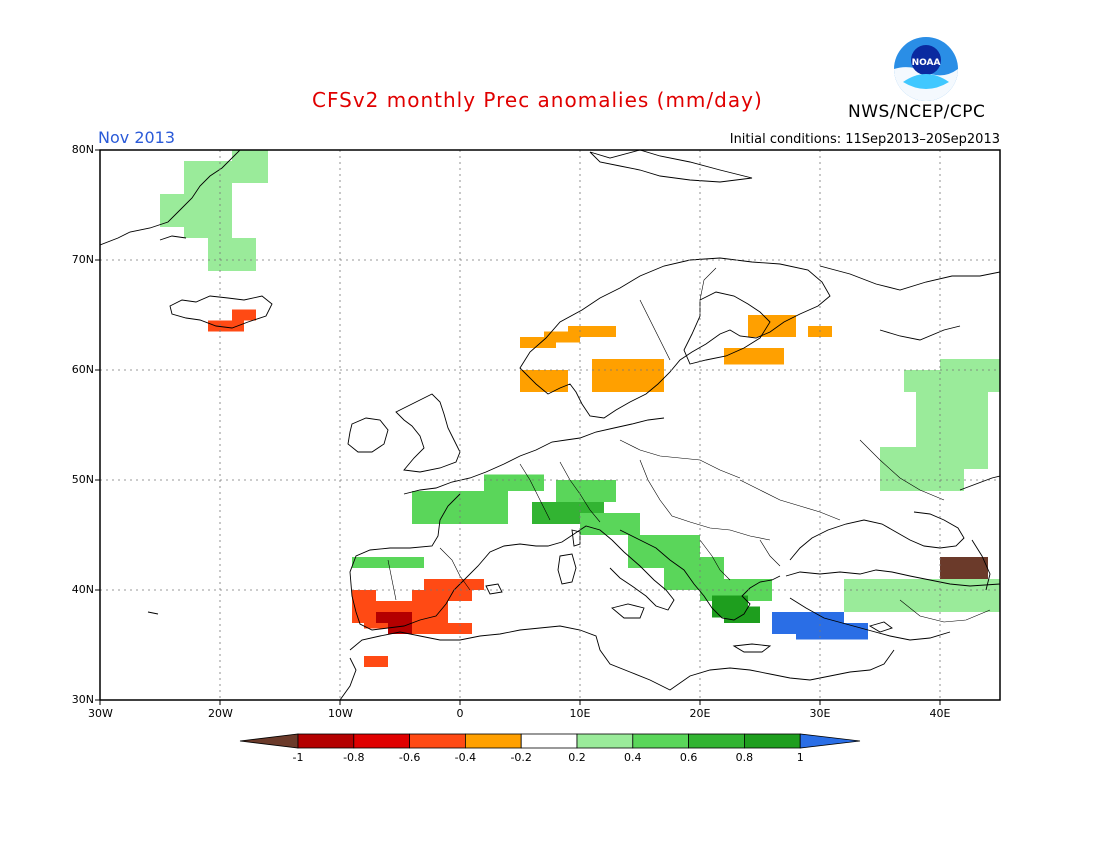 This screenshot has width=1100, height=850. What do you see at coordinates (864, 139) in the screenshot?
I see `initial-conditions: Initial conditions: 11Sep2013–20Sep2013` at bounding box center [864, 139].